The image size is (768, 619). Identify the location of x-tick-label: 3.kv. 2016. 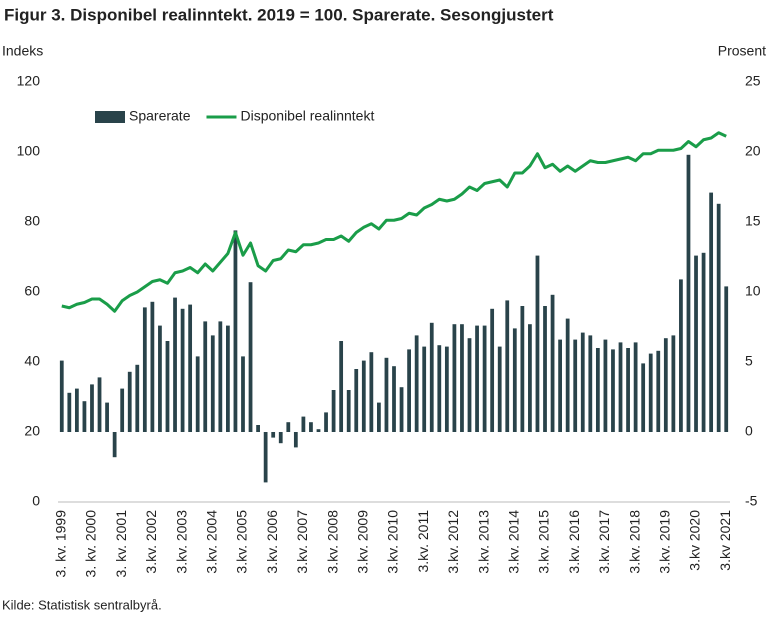
(574, 542).